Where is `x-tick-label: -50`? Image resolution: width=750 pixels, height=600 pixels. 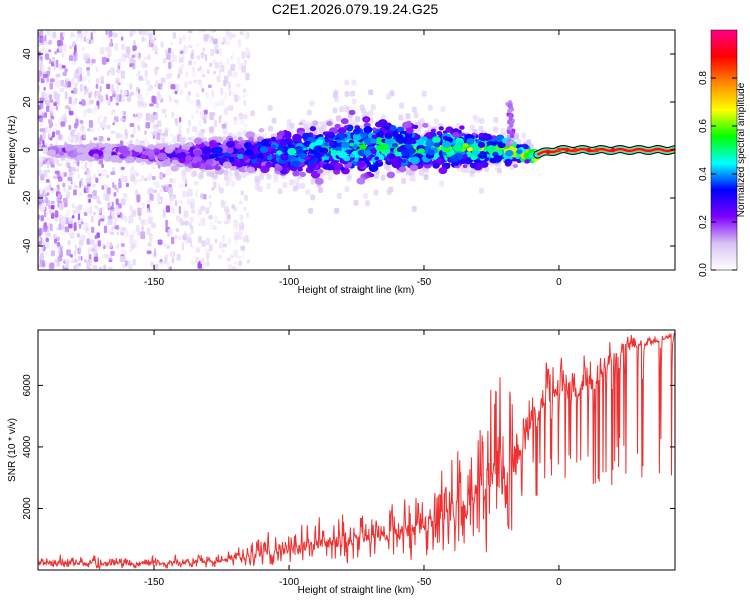 x-tick-label: -50 is located at coordinates (424, 282).